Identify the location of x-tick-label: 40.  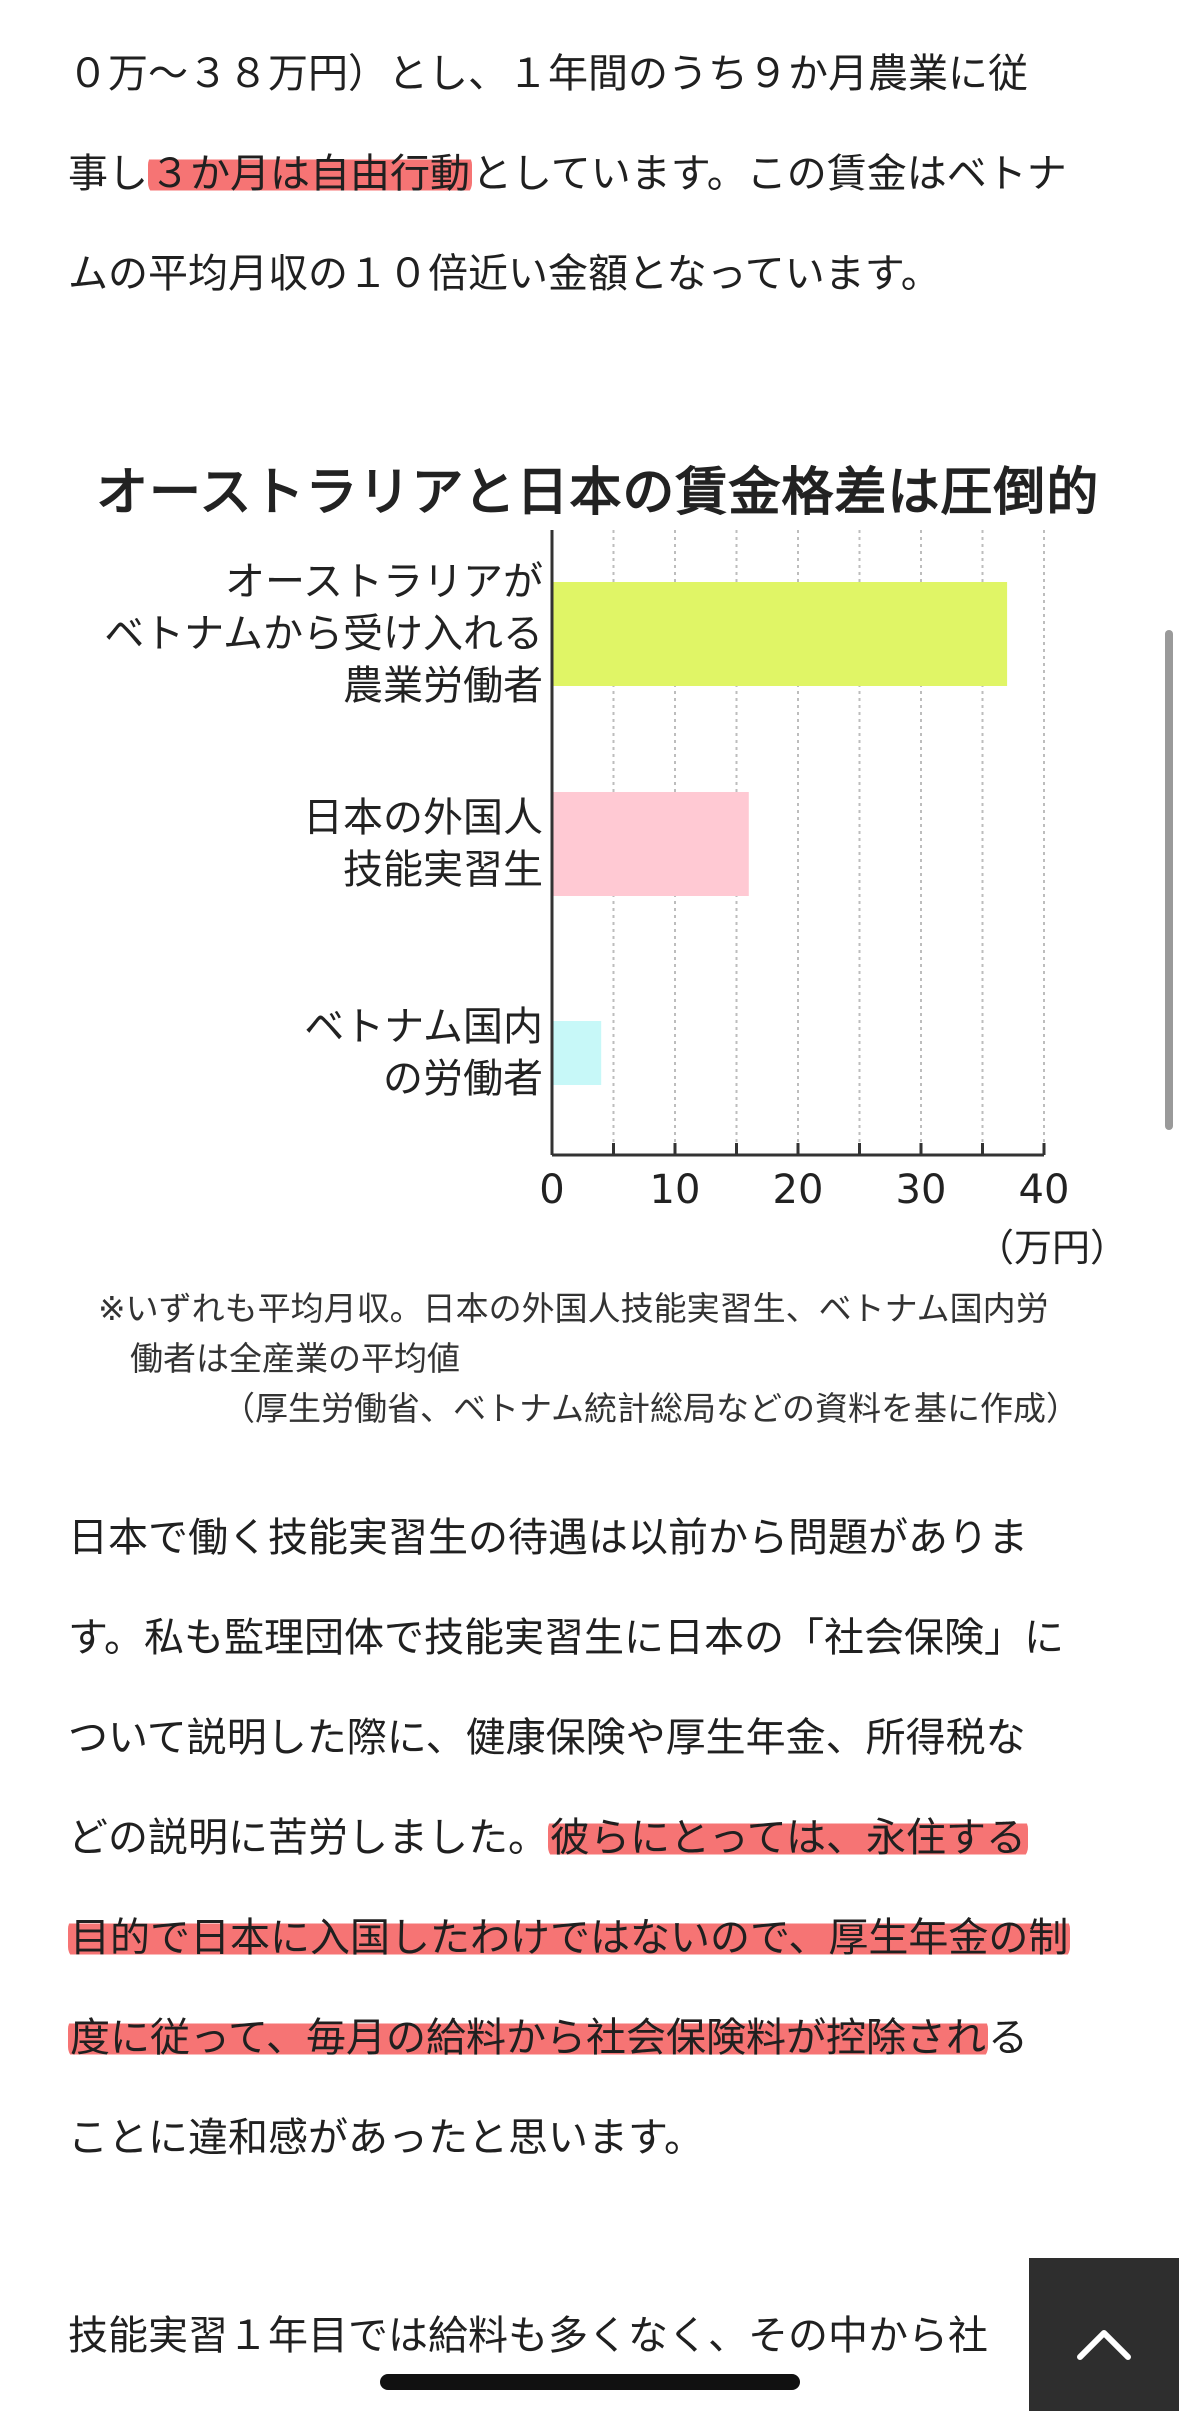
(1044, 1190).